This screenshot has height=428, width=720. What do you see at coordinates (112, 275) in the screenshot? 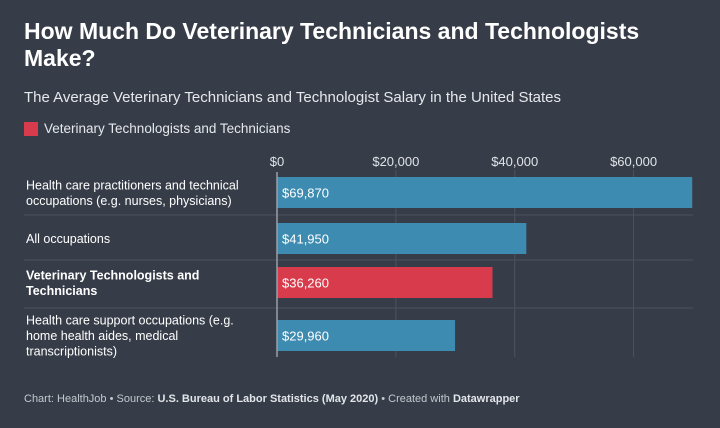
I see `category-label: Veterinary Technologists and` at bounding box center [112, 275].